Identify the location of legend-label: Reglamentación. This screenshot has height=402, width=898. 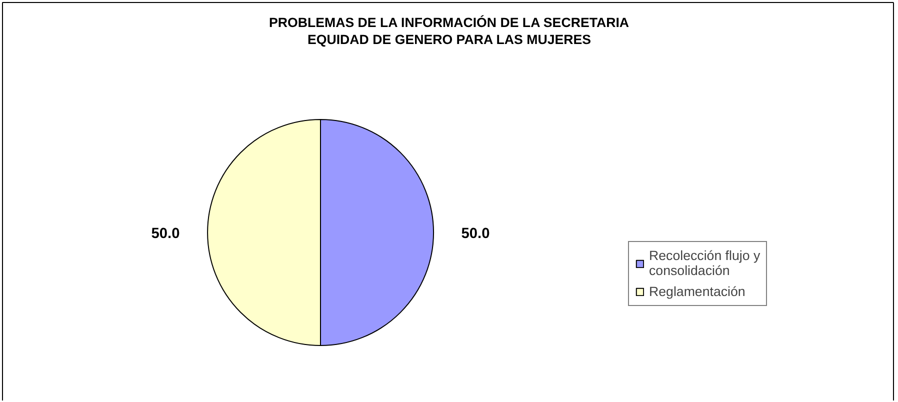
(697, 291).